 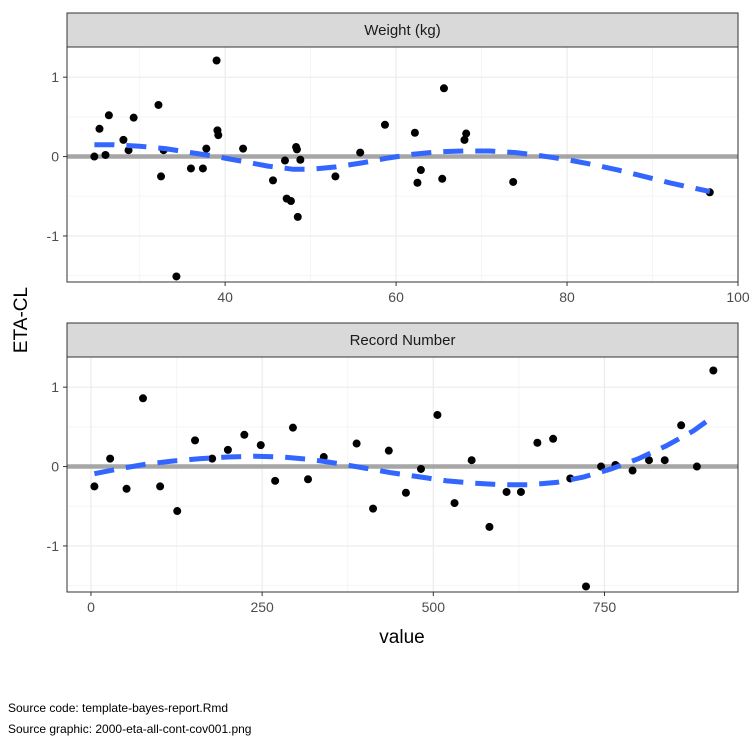 I want to click on x-tick-label: 500, so click(x=434, y=607).